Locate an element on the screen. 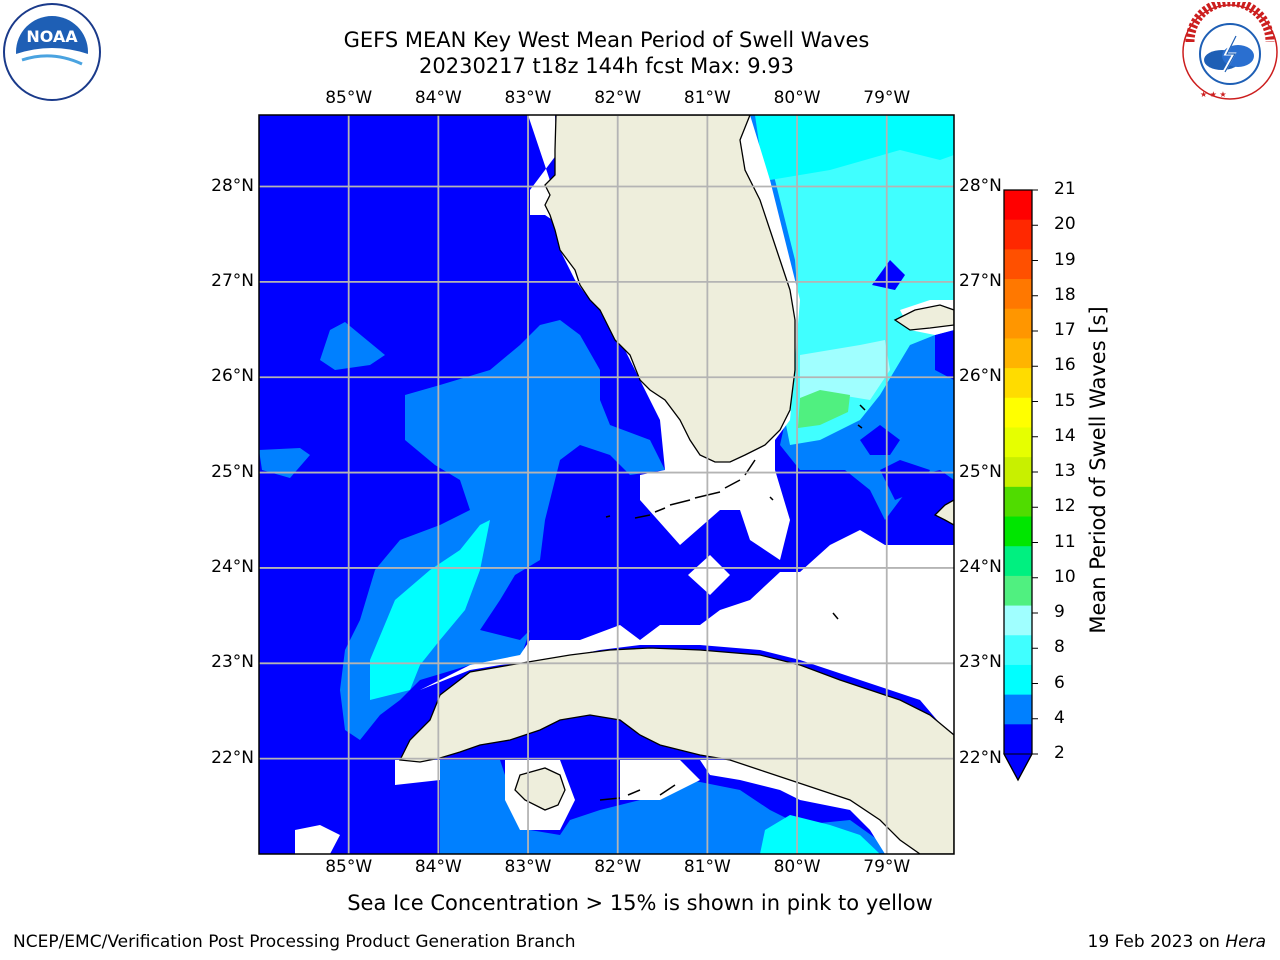 The image size is (1280, 960). colorbar-tick-label: 9 is located at coordinates (1059, 612).